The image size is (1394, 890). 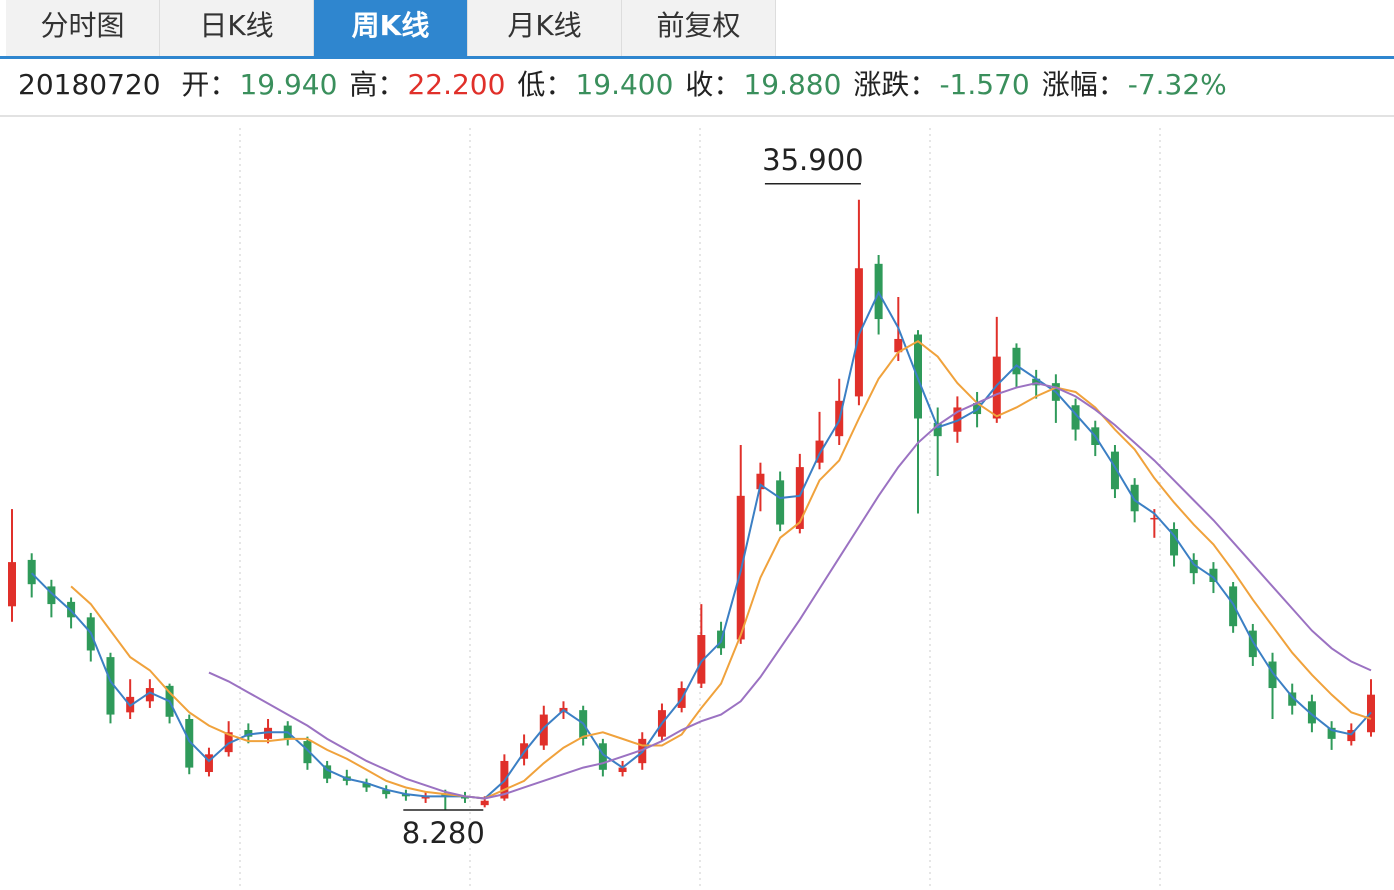 What do you see at coordinates (391, 28) in the screenshot?
I see `tab: 周K线` at bounding box center [391, 28].